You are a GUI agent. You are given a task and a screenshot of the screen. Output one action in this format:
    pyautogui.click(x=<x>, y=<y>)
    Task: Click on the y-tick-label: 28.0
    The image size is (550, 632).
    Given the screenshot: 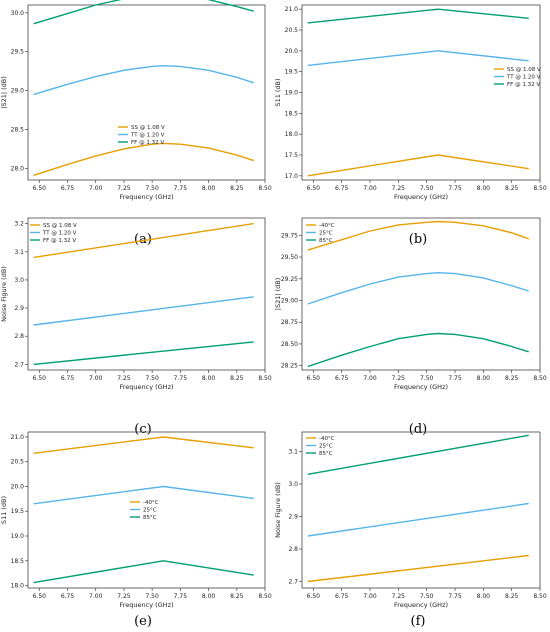 What is the action you would take?
    pyautogui.click(x=18, y=168)
    